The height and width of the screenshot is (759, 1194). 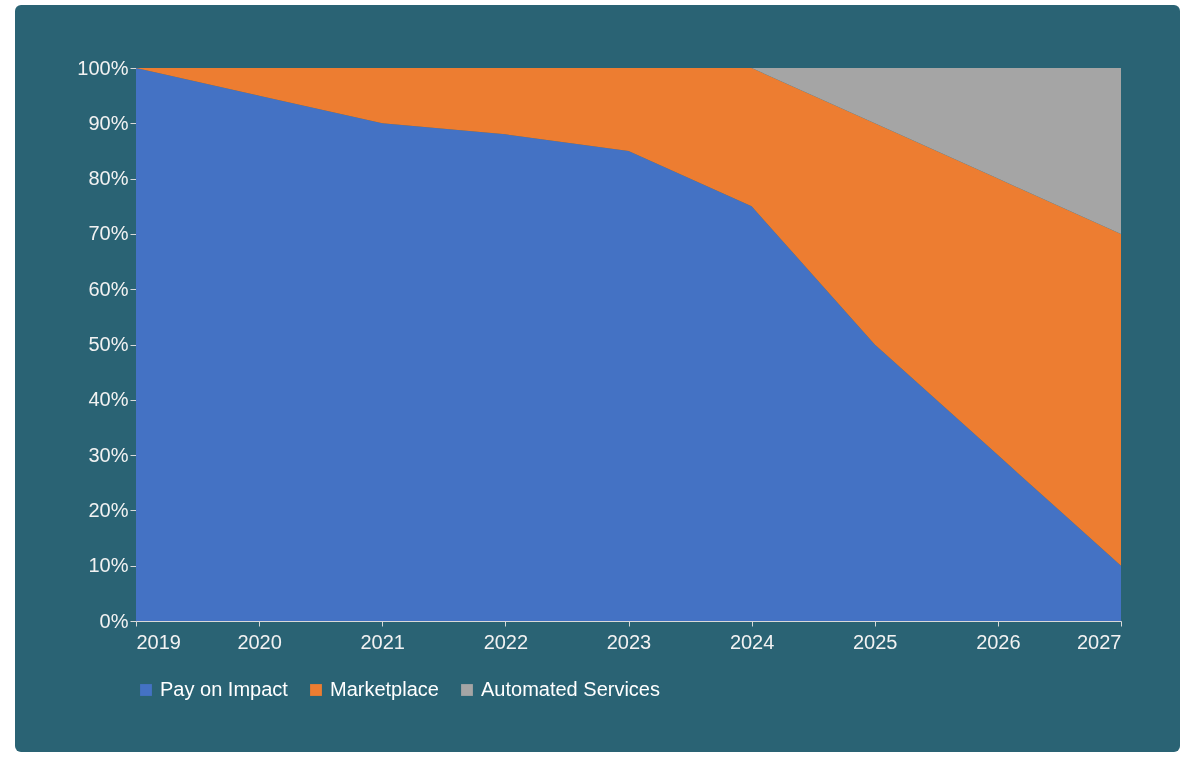 What do you see at coordinates (108, 178) in the screenshot?
I see `y-tick-label: 80%` at bounding box center [108, 178].